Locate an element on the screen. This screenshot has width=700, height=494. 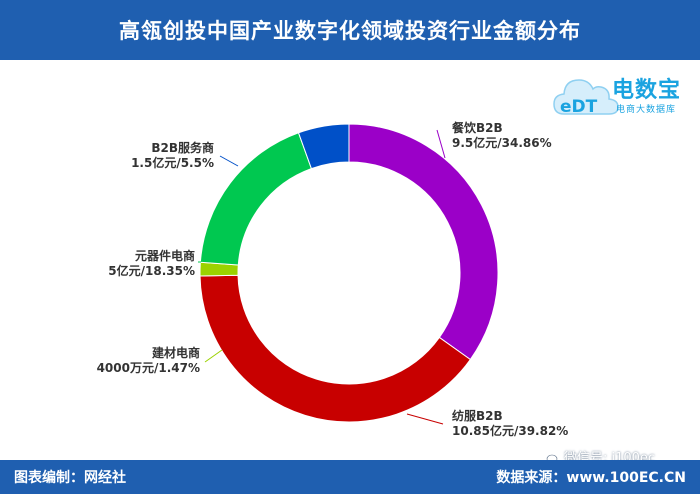
brand-name: 电数宝 is located at coordinates (647, 90).